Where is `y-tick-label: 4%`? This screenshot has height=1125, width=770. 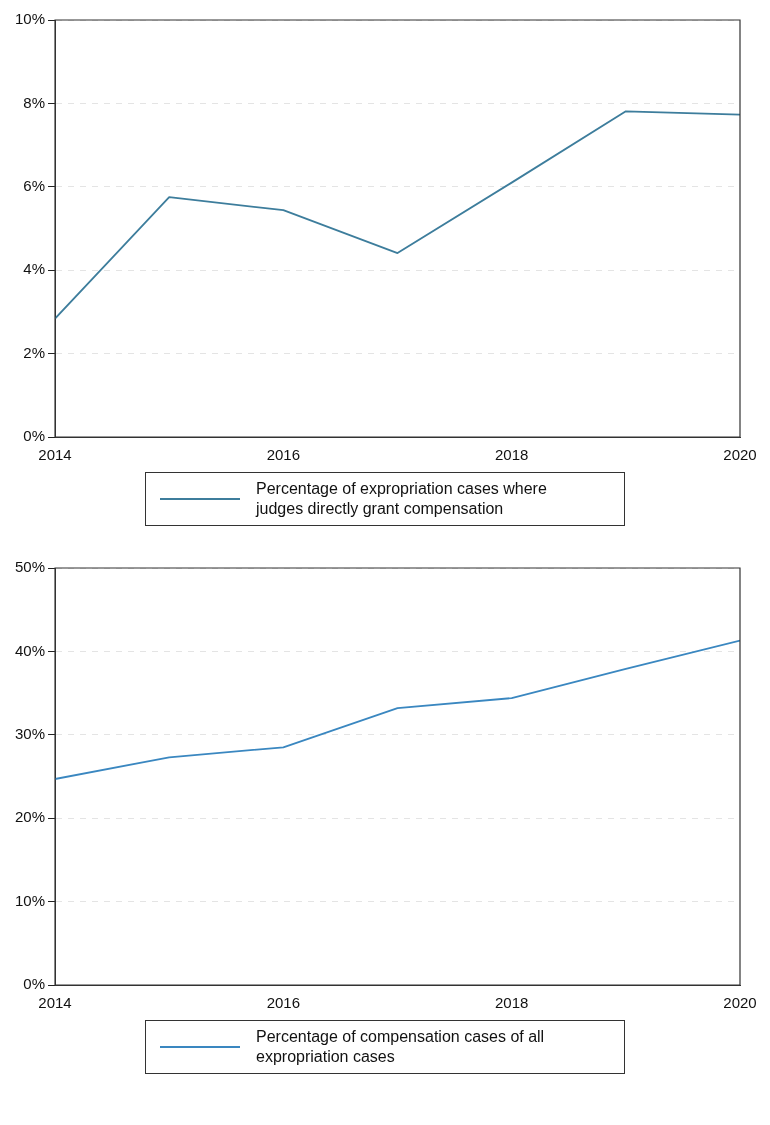 y-tick-label: 4% is located at coordinates (34, 269).